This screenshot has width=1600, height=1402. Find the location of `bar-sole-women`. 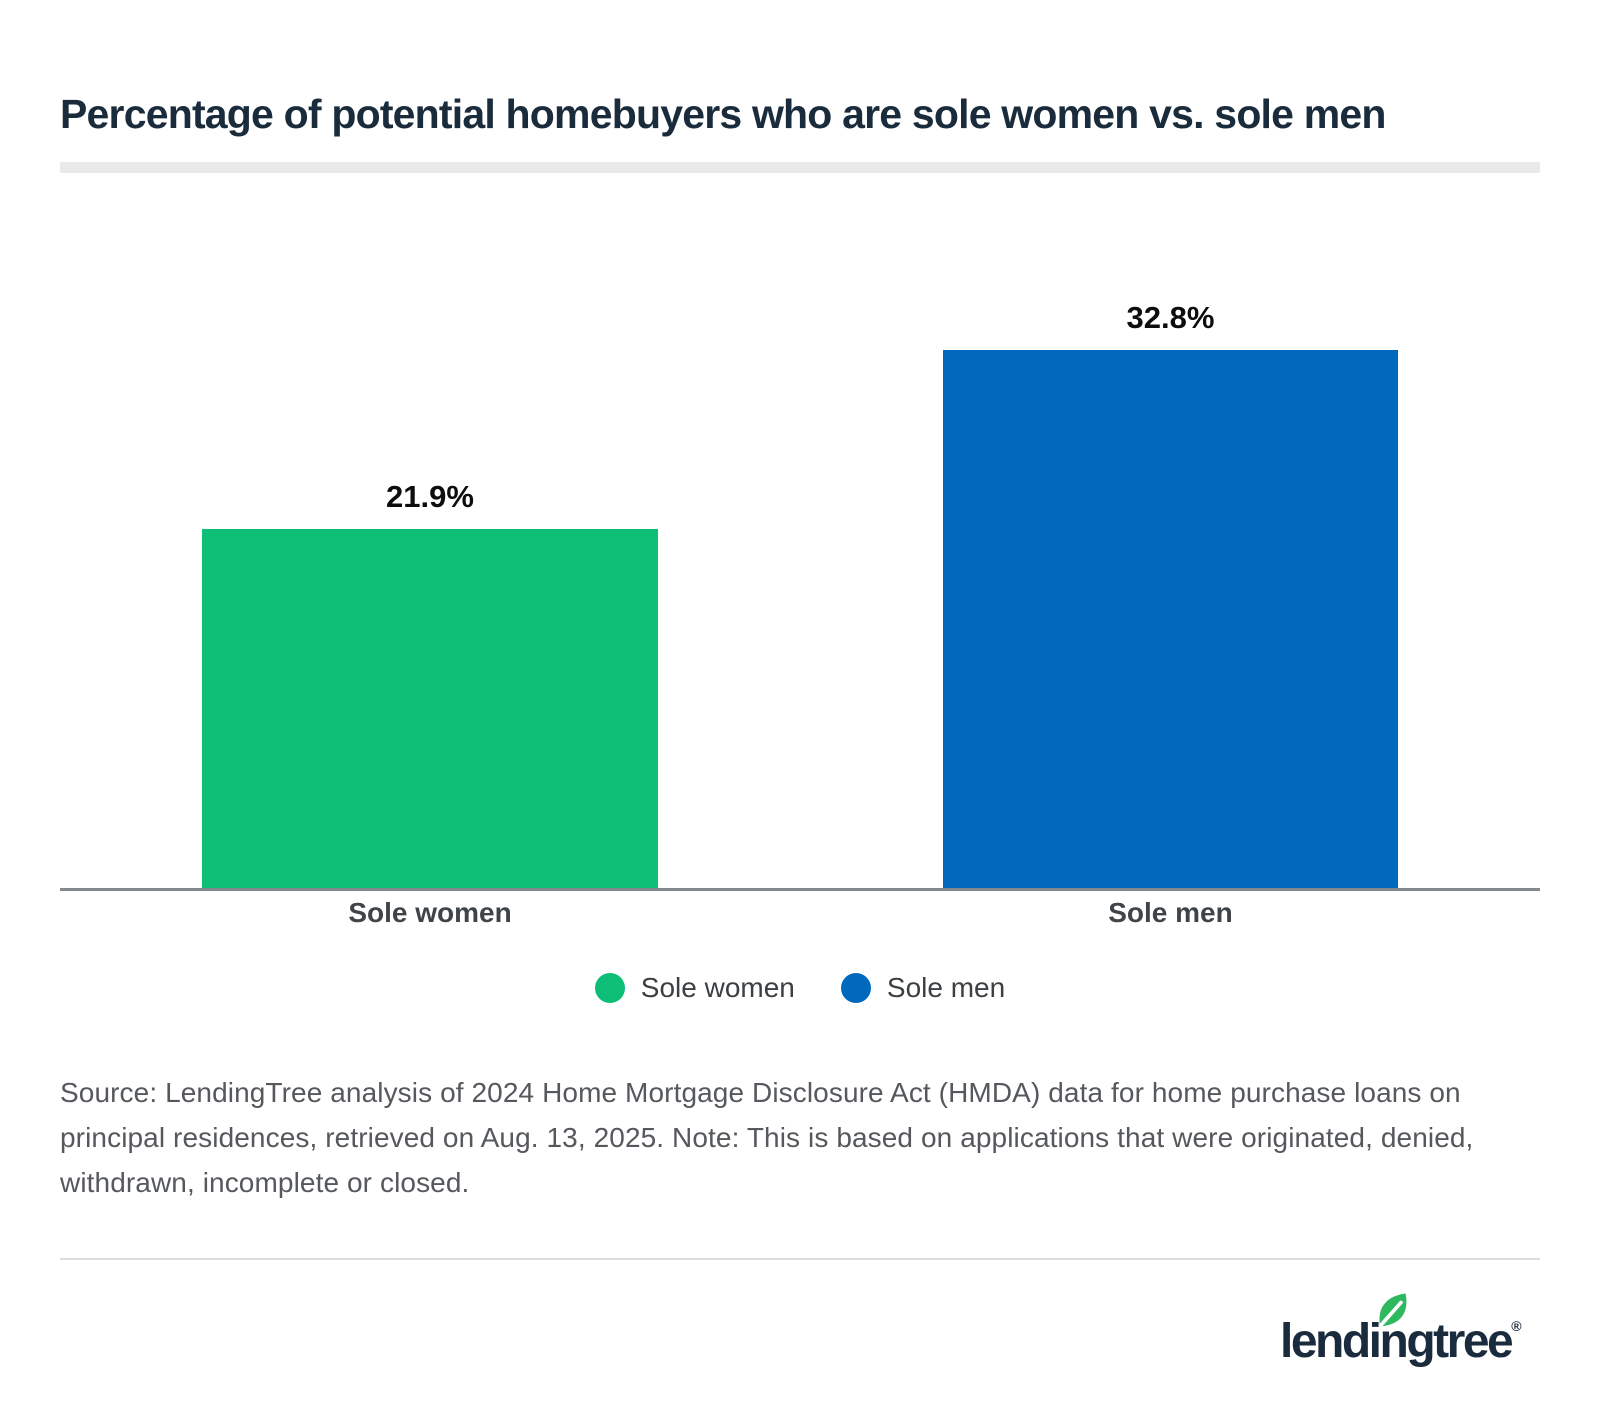

bar-sole-women is located at coordinates (430, 708).